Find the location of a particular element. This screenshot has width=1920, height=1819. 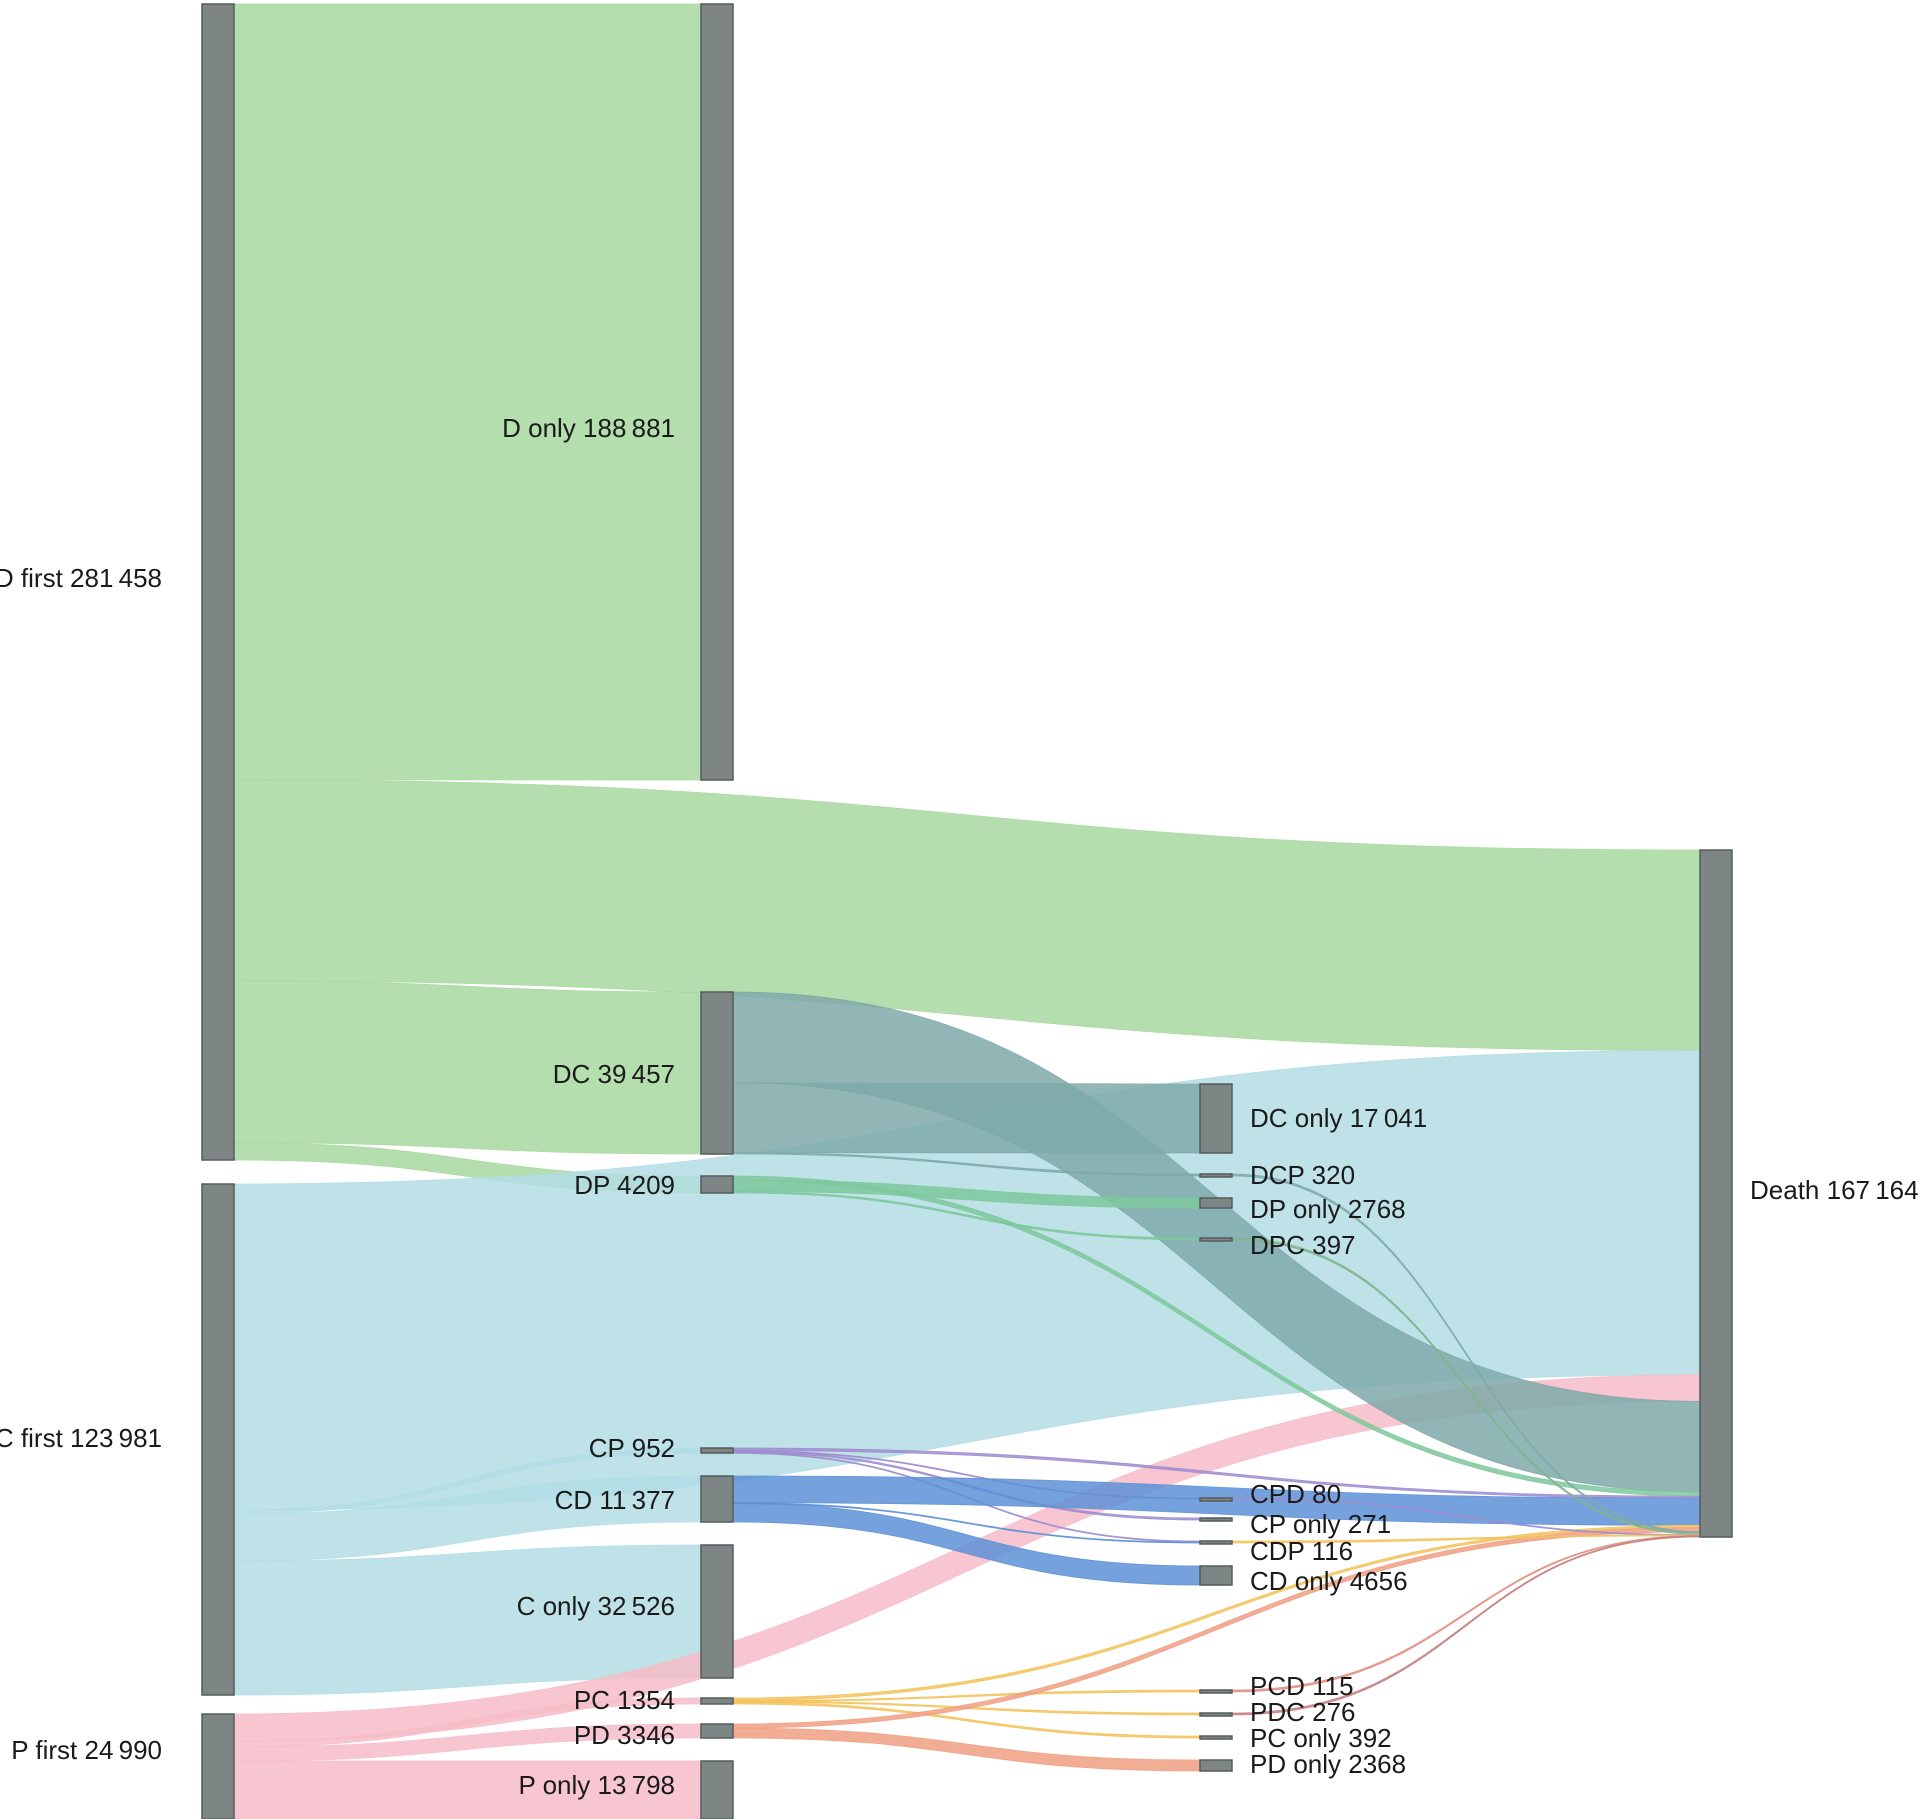

sankey-link-p_first-to-p_only is located at coordinates (467, 1789).